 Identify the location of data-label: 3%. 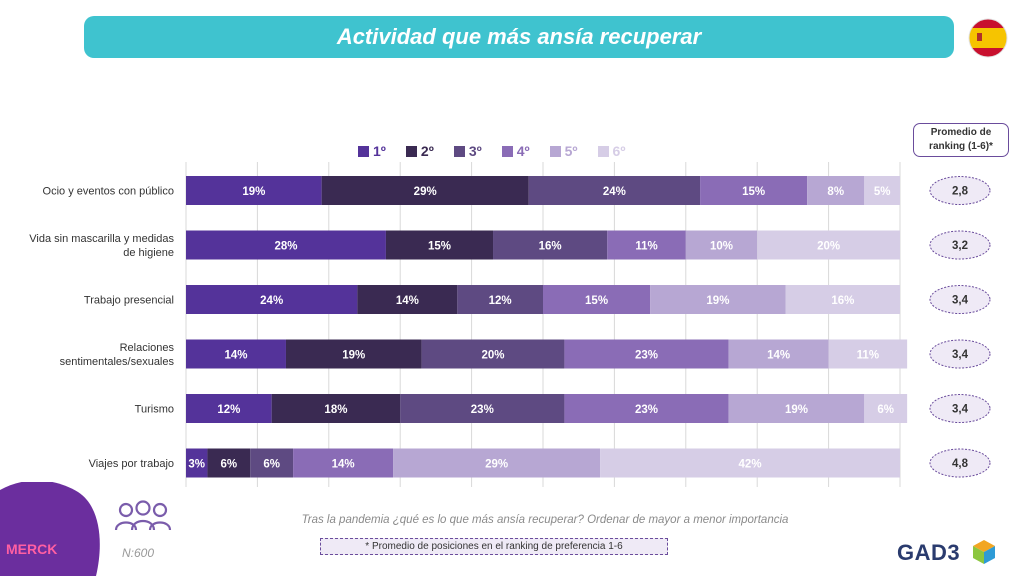
(196, 465).